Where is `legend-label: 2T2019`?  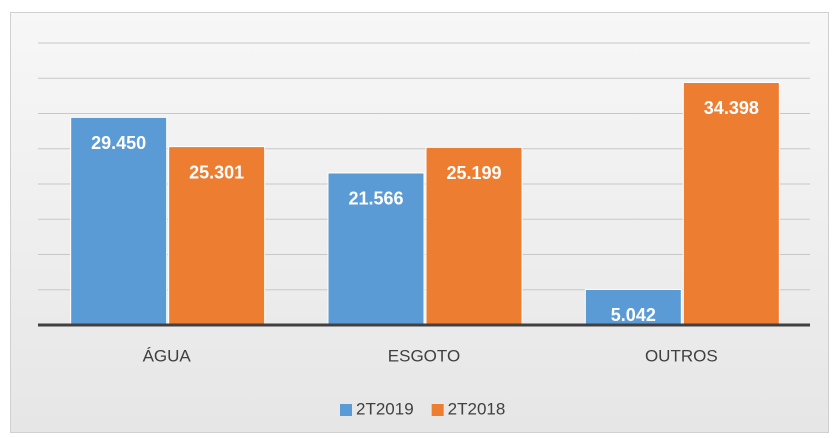 legend-label: 2T2019 is located at coordinates (385, 408).